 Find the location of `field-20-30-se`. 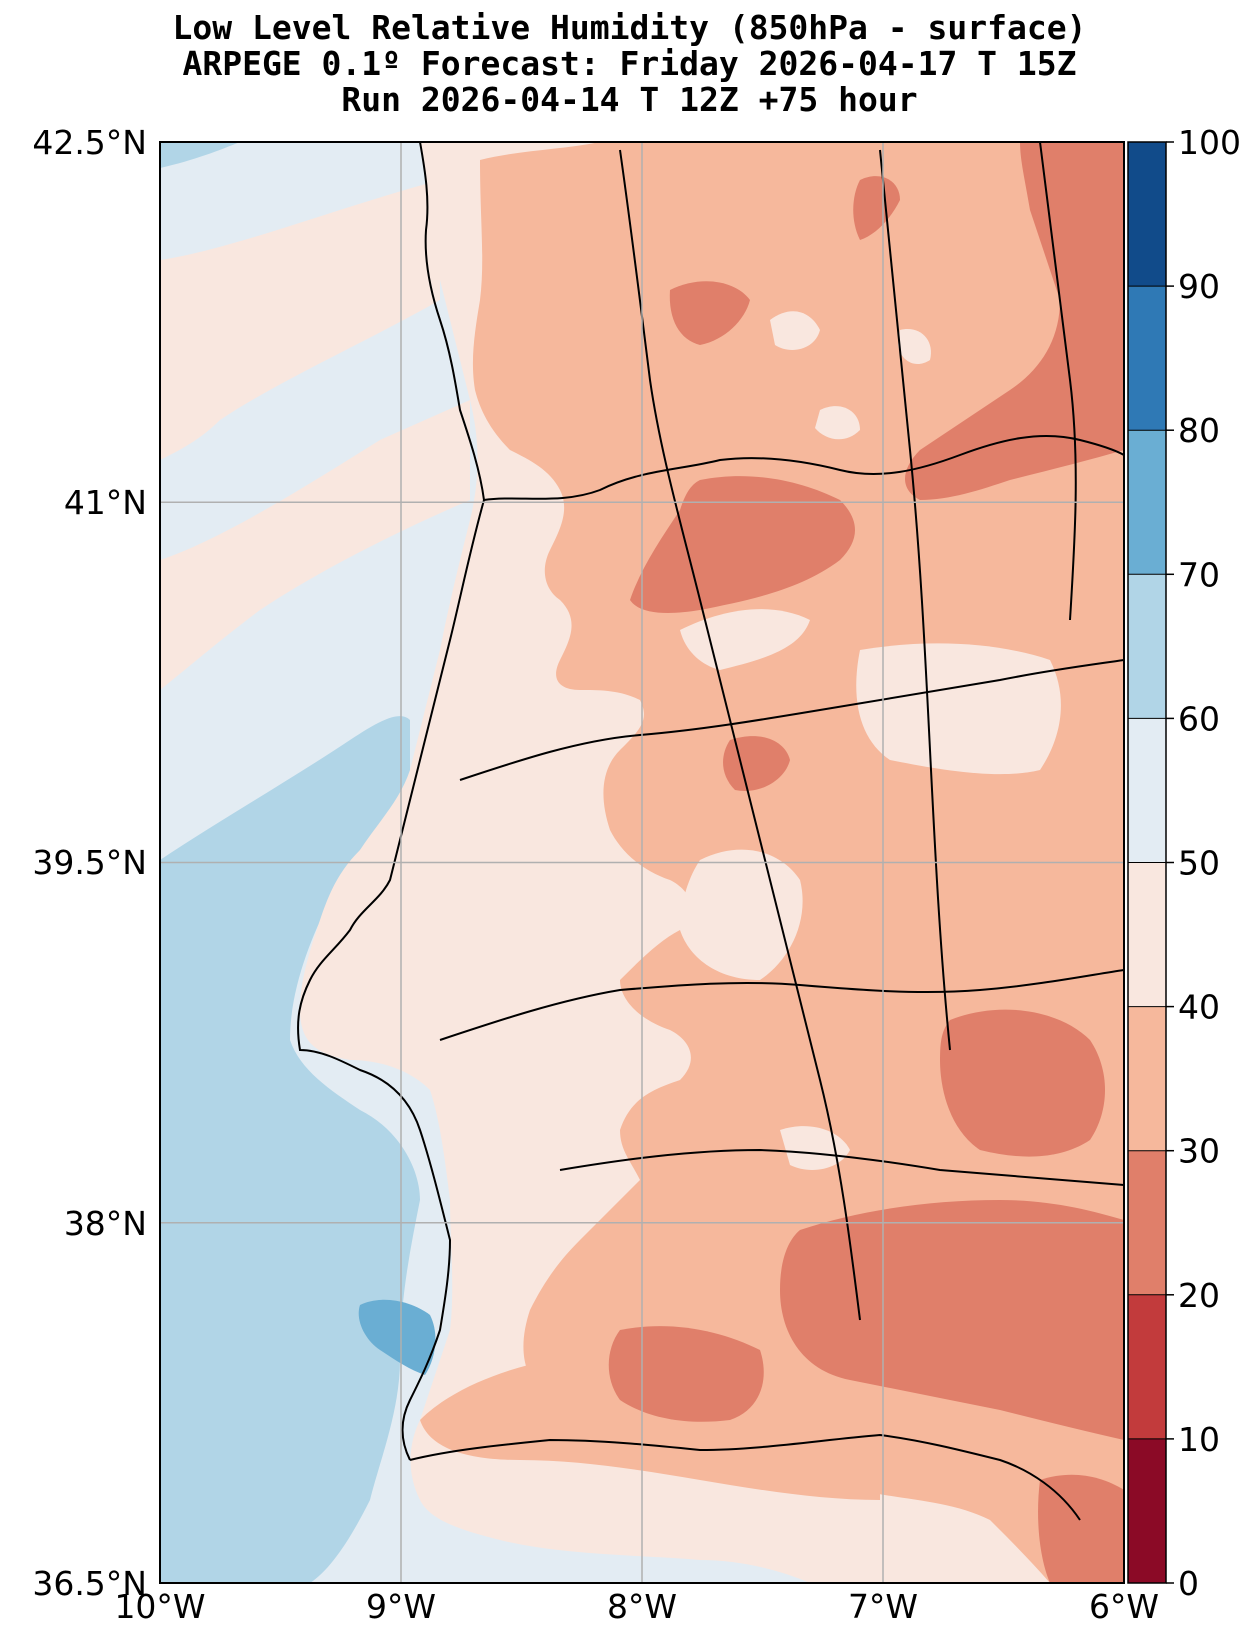

field-20-30-se is located at coordinates (952, 1320).